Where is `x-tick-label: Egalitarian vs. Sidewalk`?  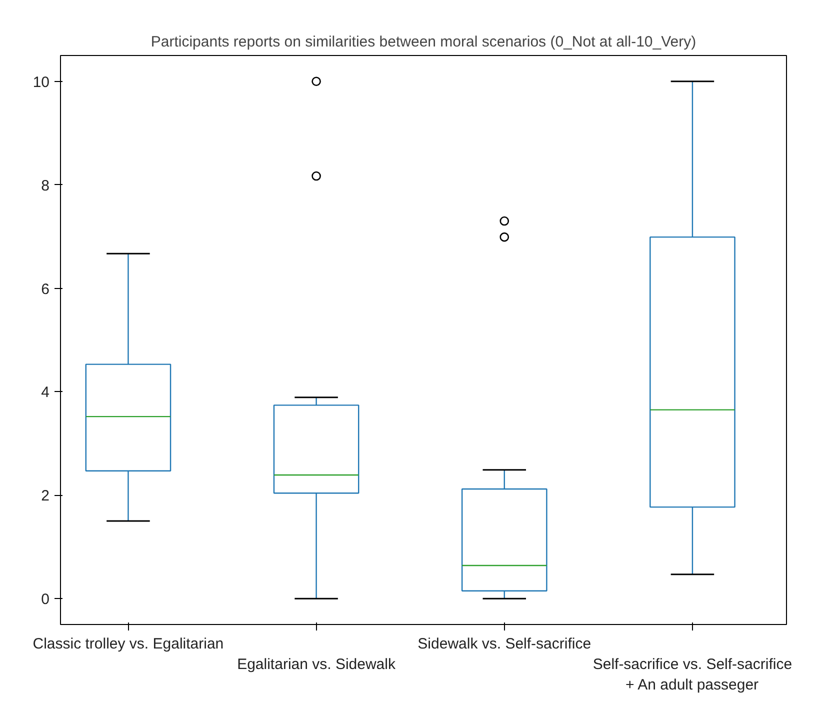 x-tick-label: Egalitarian vs. Sidewalk is located at coordinates (316, 664).